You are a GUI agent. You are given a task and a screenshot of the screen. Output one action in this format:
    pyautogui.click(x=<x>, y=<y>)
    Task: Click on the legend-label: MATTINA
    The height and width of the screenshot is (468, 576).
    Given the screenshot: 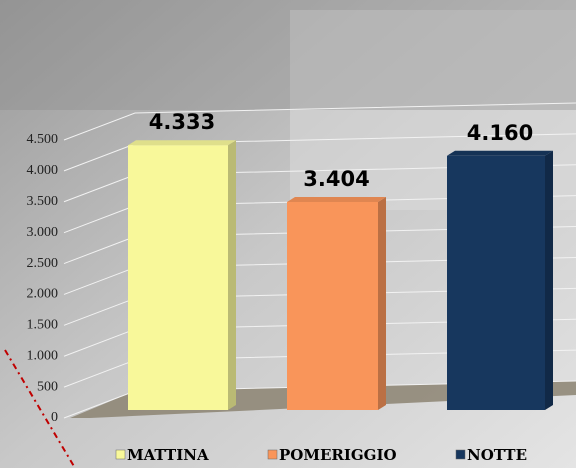 What is the action you would take?
    pyautogui.click(x=168, y=455)
    